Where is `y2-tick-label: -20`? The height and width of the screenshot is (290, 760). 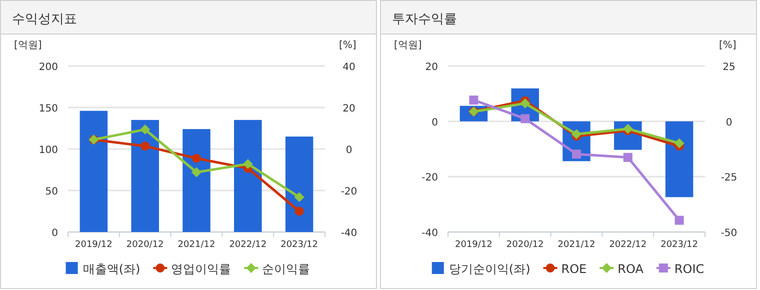
y2-tick-label: -20 is located at coordinates (349, 192).